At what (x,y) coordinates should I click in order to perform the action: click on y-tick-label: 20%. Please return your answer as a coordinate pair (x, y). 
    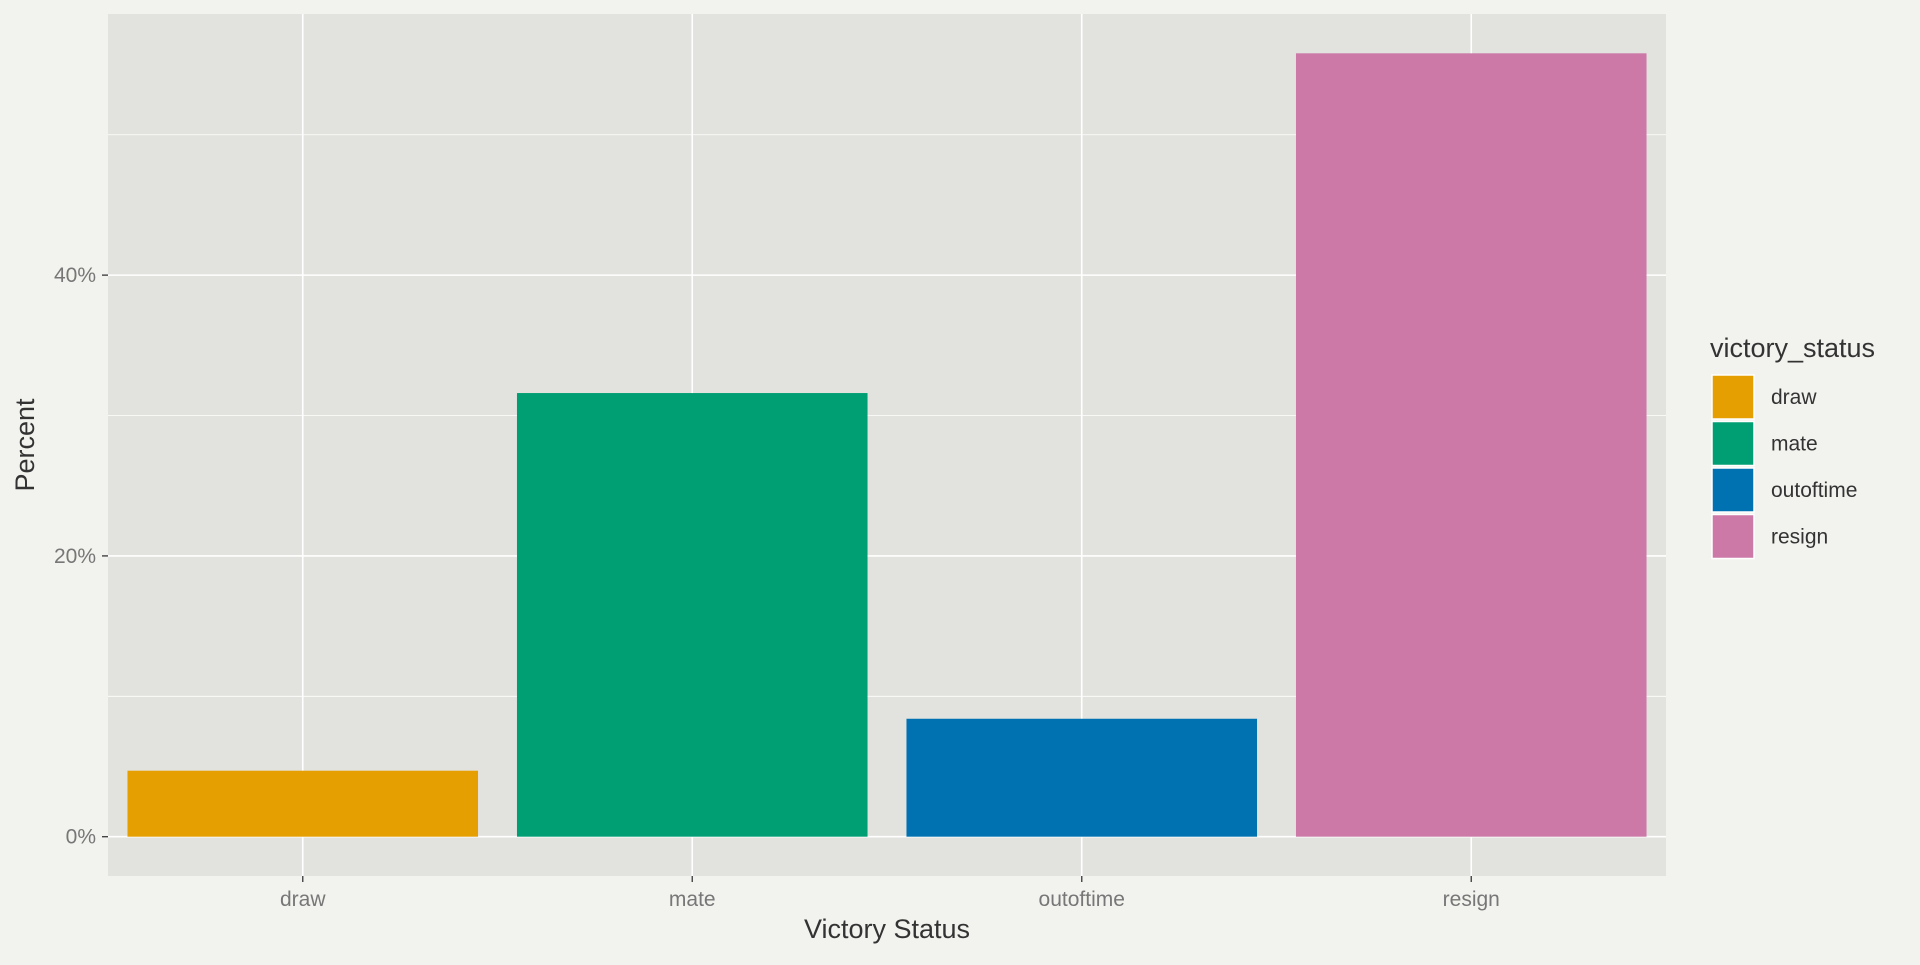
    Looking at the image, I should click on (75, 556).